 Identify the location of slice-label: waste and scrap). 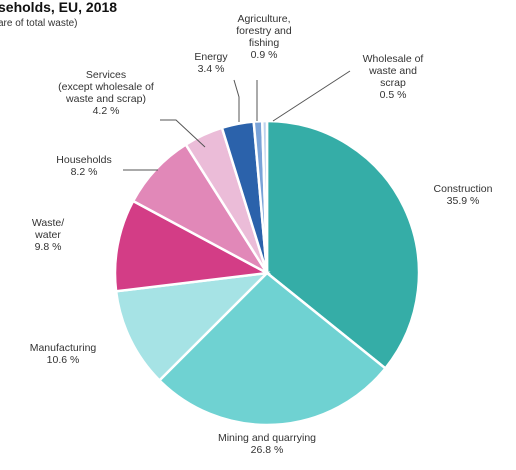
(105, 99).